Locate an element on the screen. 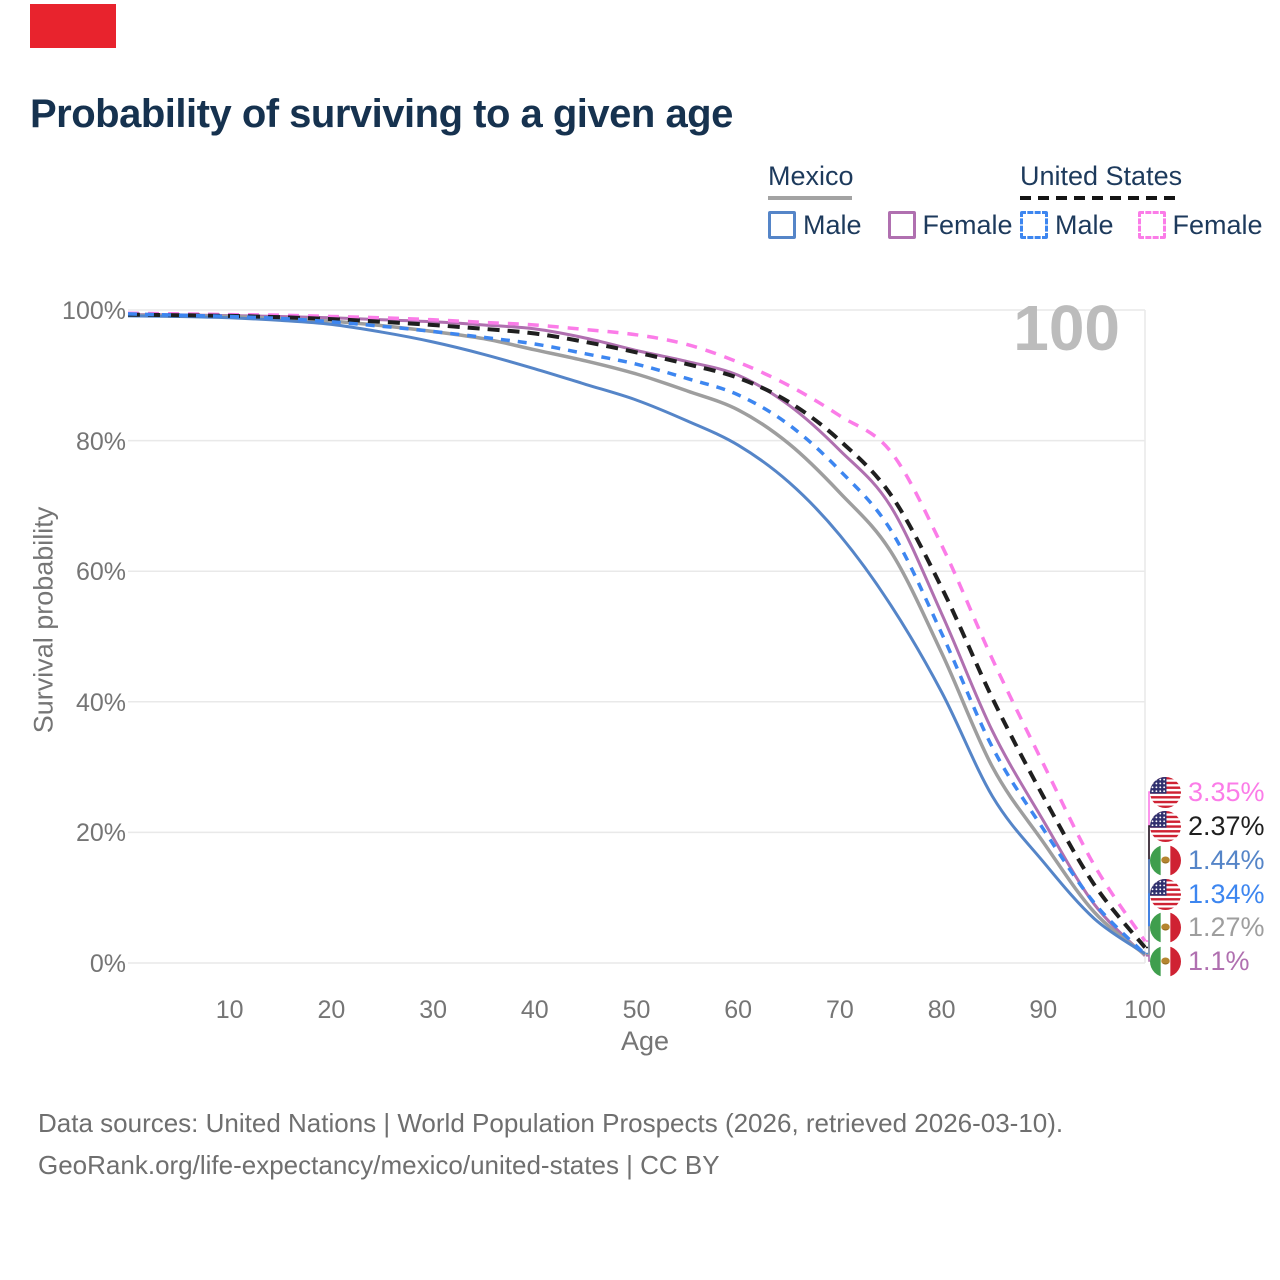  x-tick-80: 80 is located at coordinates (941, 1010).